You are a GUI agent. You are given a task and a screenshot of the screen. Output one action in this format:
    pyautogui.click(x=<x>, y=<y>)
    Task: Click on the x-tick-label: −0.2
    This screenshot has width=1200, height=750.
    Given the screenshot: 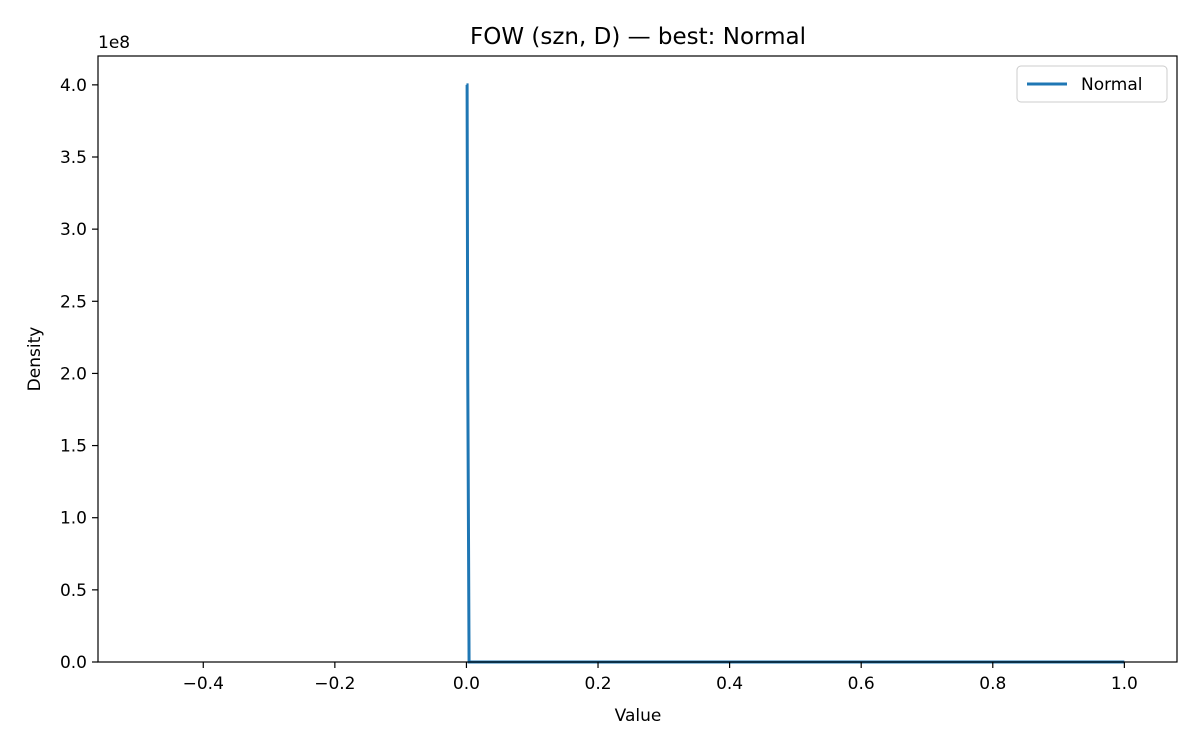 What is the action you would take?
    pyautogui.click(x=334, y=684)
    